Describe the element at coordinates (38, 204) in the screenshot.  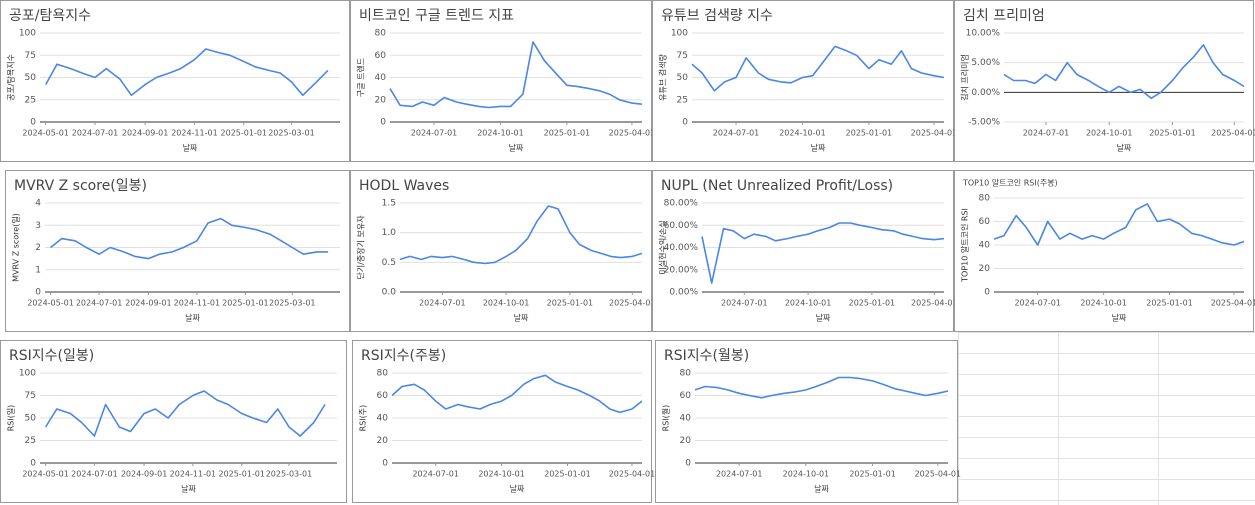
I see `y-tick-label: 4` at that location.